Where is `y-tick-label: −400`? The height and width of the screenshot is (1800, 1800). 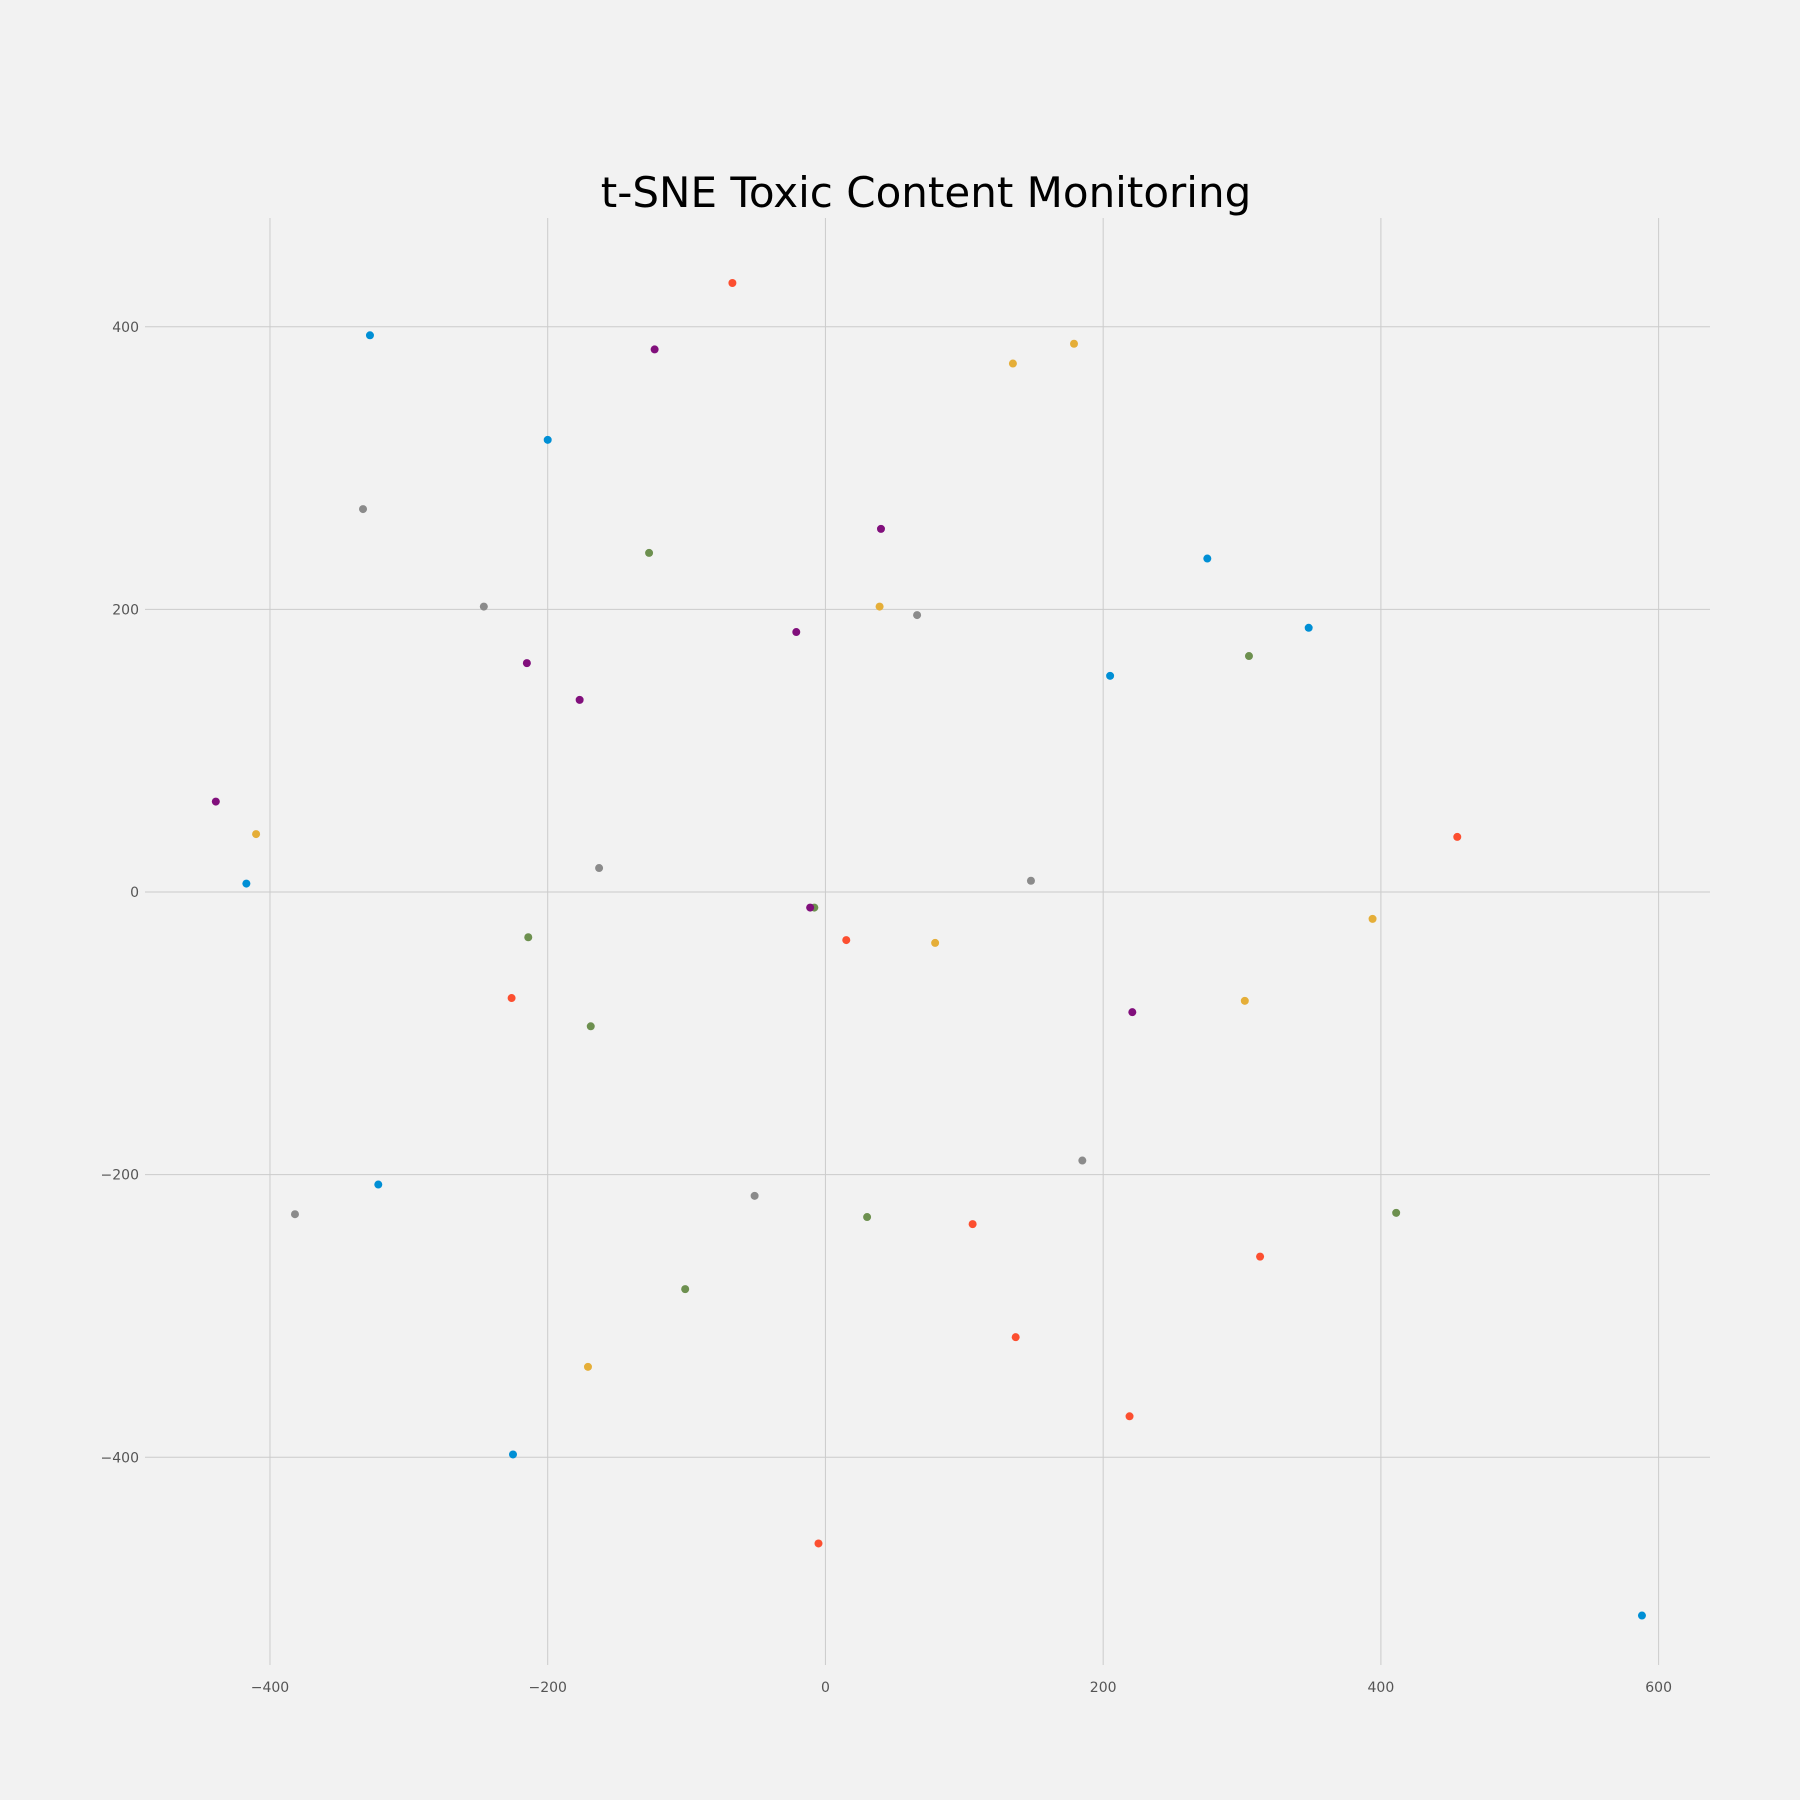
y-tick-label: −400 is located at coordinates (120, 1458).